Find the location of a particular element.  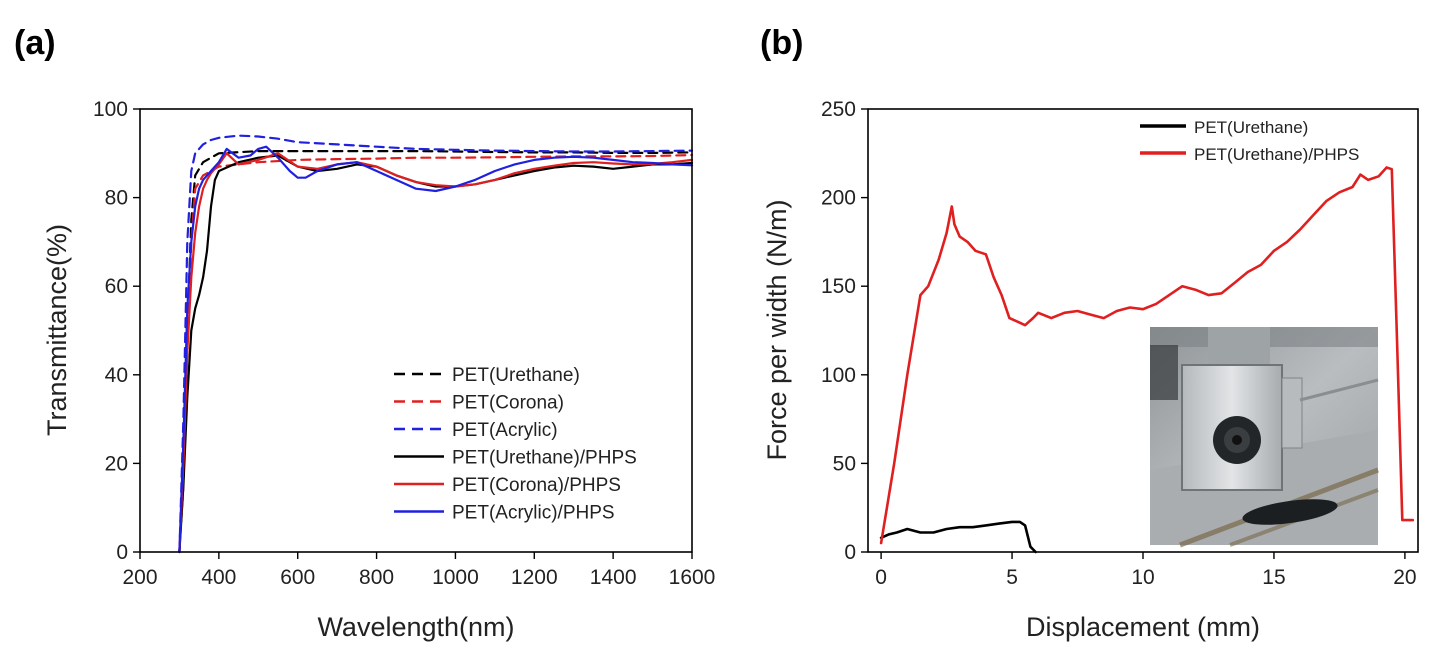

peel-test-inset-photo is located at coordinates (1264, 437).